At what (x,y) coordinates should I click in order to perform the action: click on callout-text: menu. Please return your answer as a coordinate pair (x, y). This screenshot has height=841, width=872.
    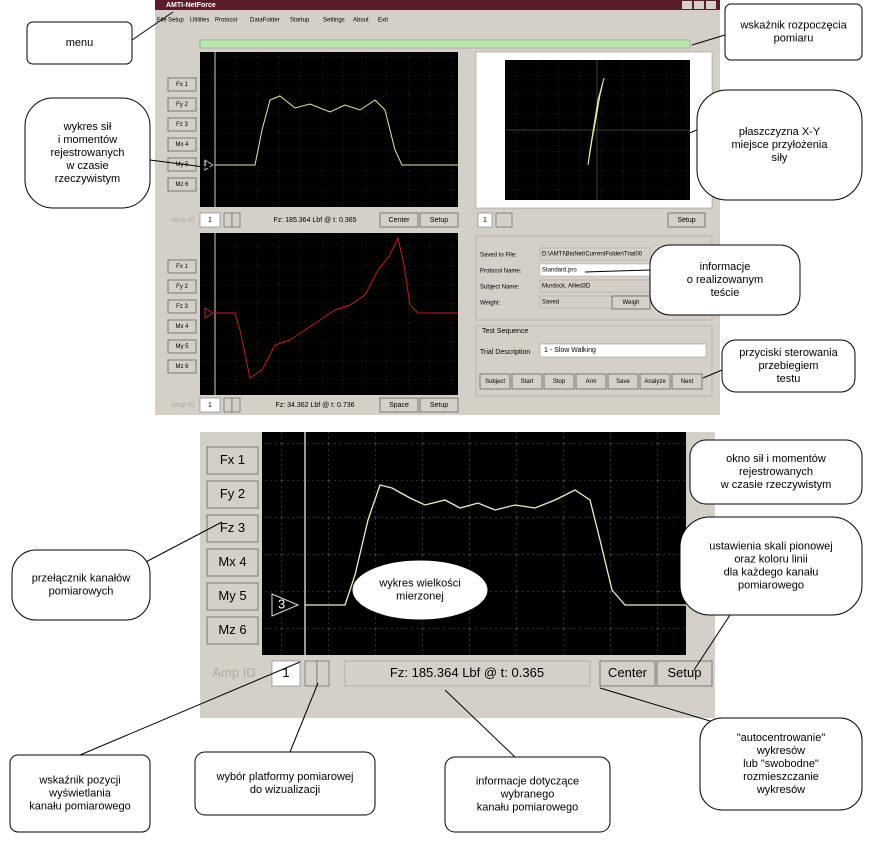
    Looking at the image, I should click on (80, 43).